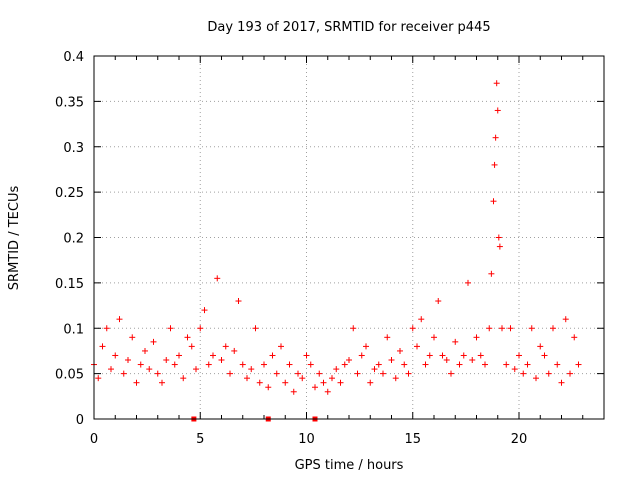 Image resolution: width=640 pixels, height=480 pixels. I want to click on y-tick-label: 0.35, so click(69, 102).